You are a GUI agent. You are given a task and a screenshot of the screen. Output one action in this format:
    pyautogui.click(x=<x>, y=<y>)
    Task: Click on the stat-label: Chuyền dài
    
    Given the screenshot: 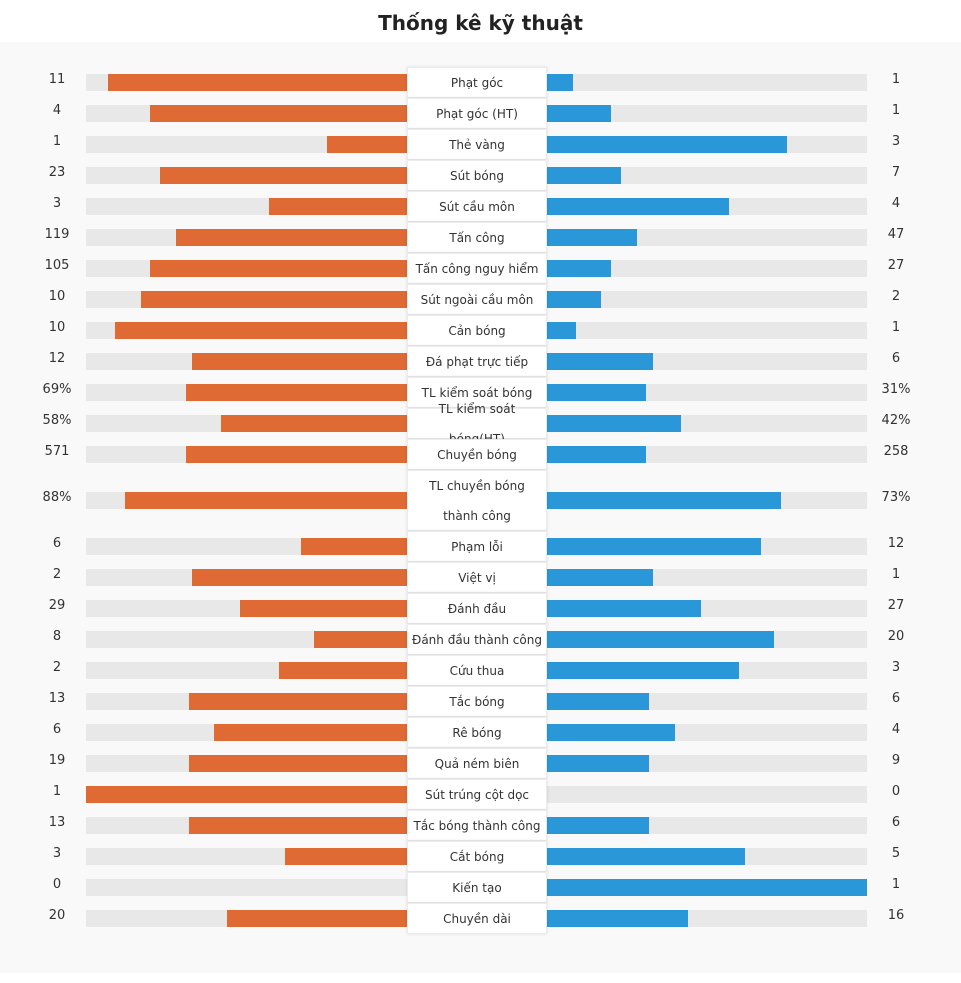 What is the action you would take?
    pyautogui.click(x=477, y=918)
    